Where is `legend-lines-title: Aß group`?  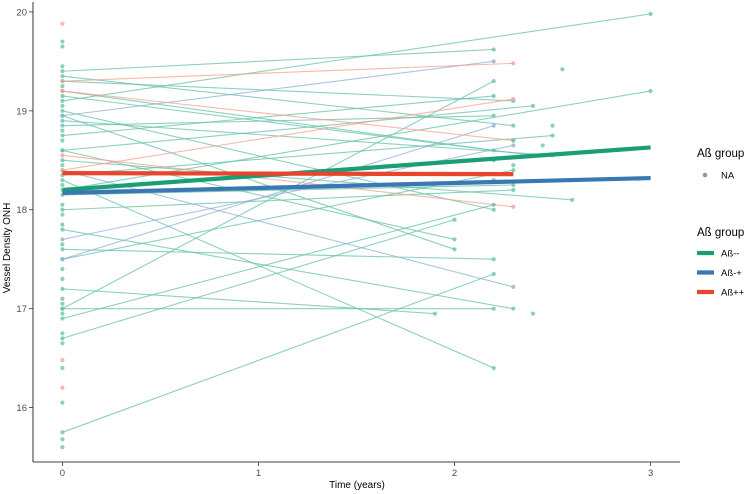 legend-lines-title: Aß group is located at coordinates (720, 233).